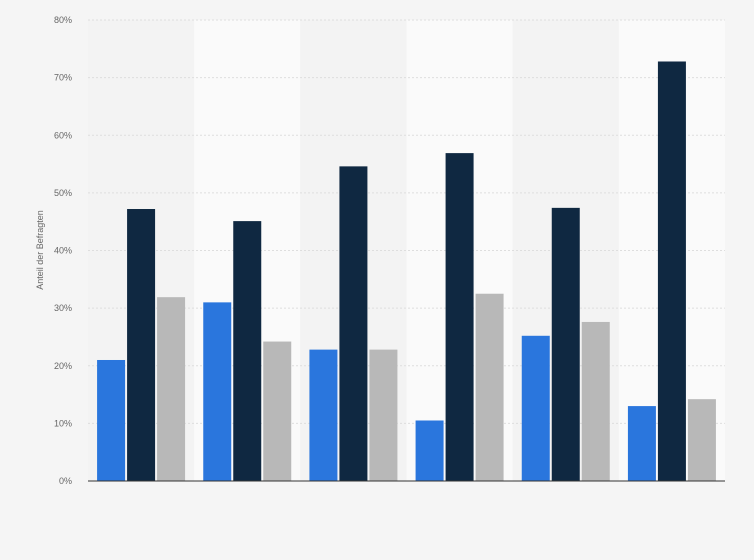  What do you see at coordinates (353, 323) in the screenshot?
I see `bar-group3-series2` at bounding box center [353, 323].